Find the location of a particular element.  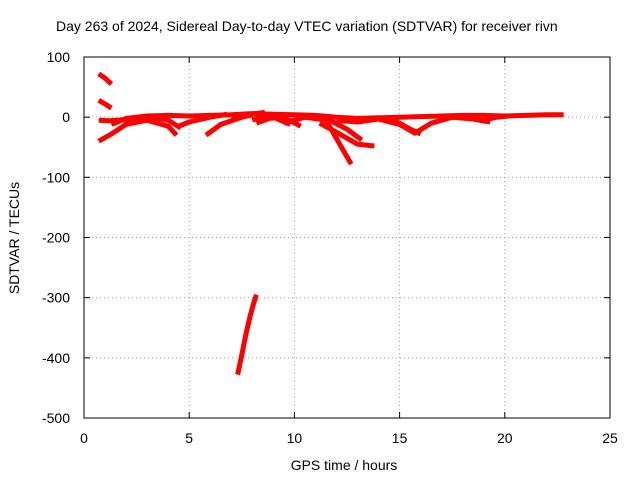

x-tick-label: 15 is located at coordinates (400, 438).